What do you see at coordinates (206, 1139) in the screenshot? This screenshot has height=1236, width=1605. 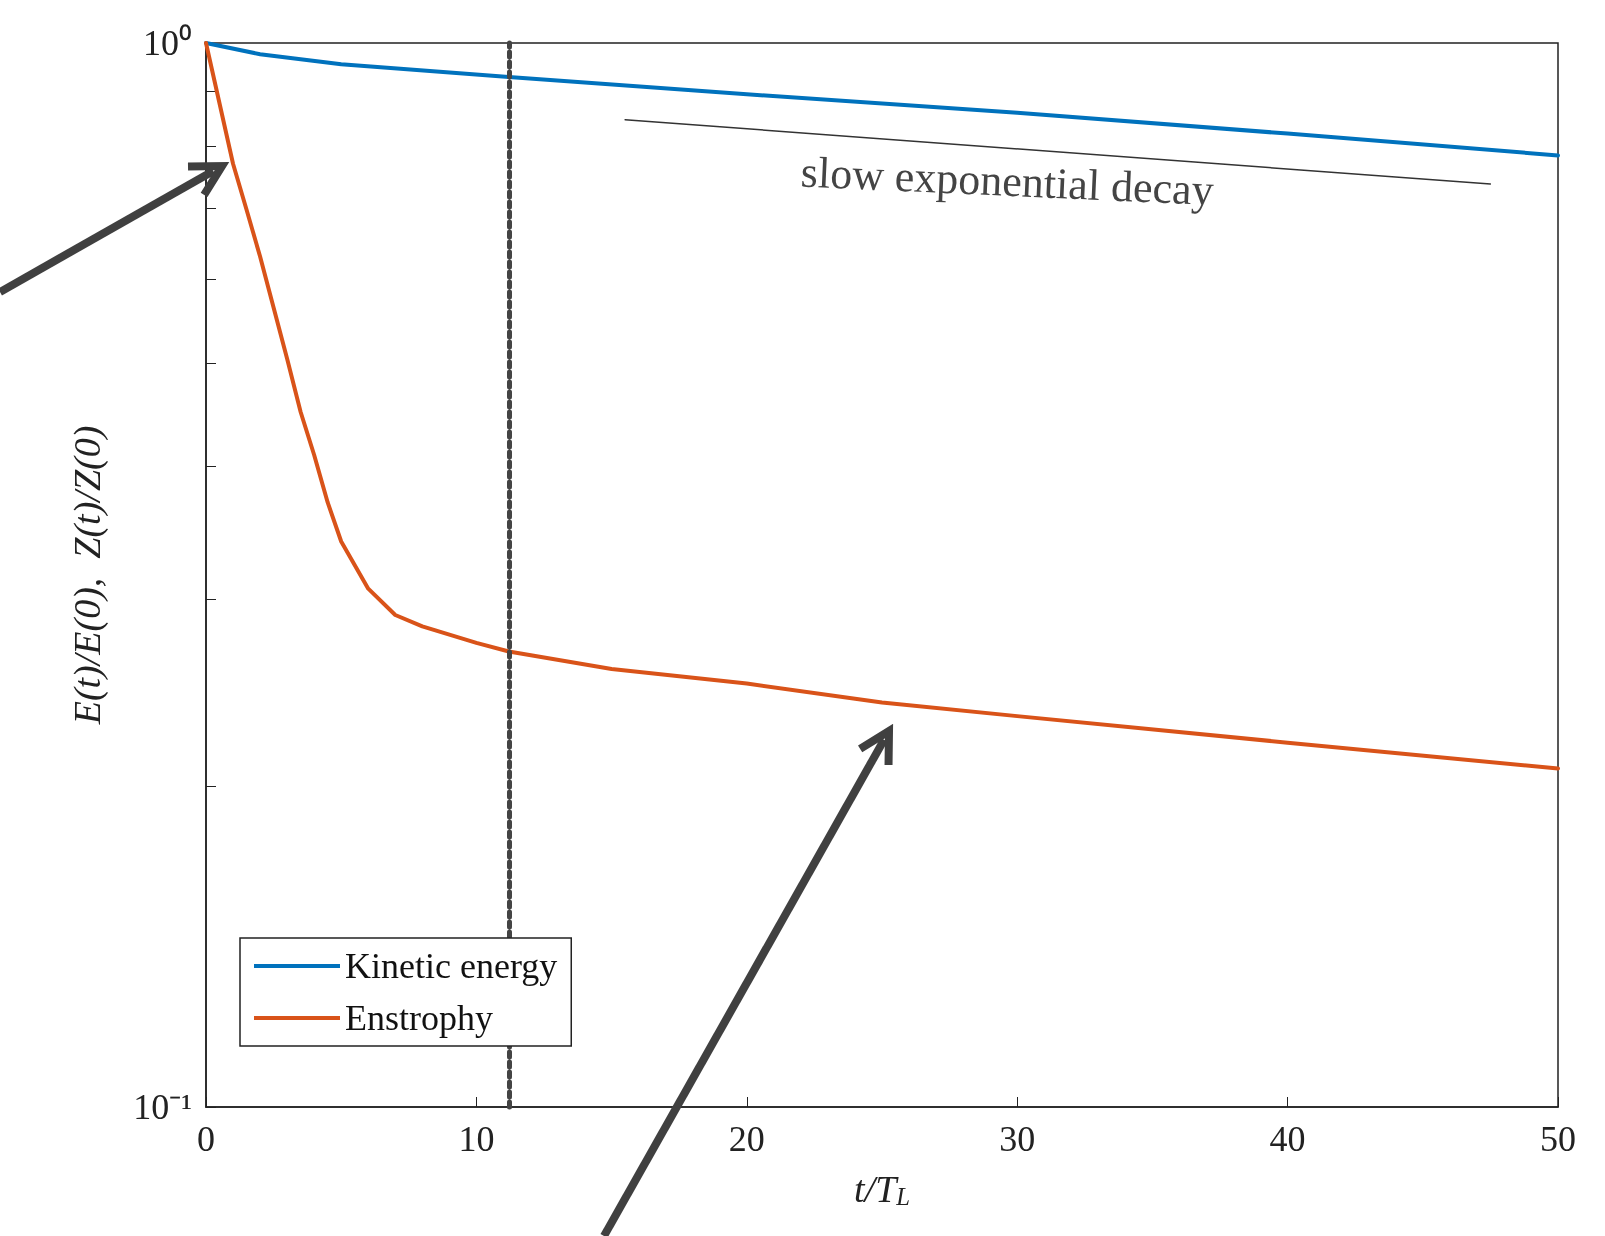 I see `x-tick-label: 0` at bounding box center [206, 1139].